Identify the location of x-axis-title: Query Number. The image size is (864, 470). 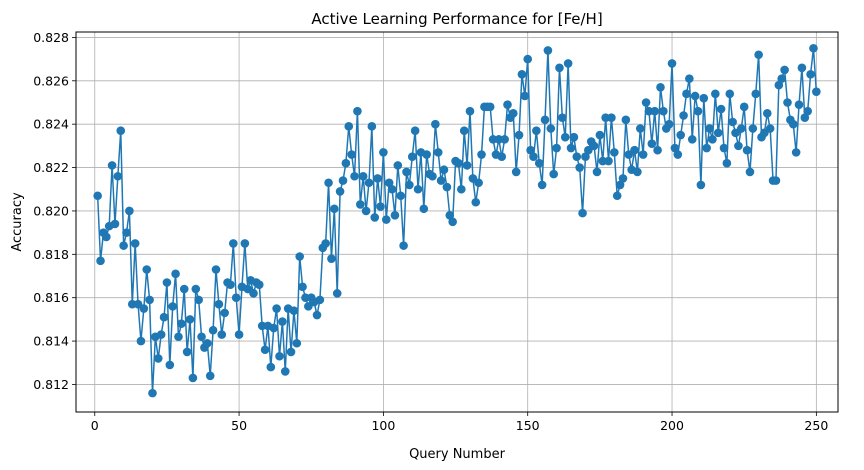
(457, 454).